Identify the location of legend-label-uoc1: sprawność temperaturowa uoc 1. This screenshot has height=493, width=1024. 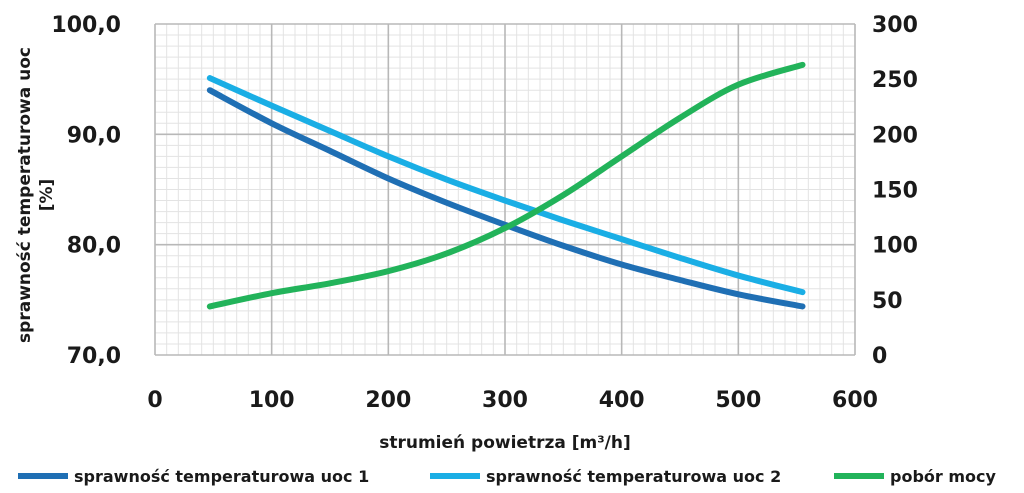
(221, 476).